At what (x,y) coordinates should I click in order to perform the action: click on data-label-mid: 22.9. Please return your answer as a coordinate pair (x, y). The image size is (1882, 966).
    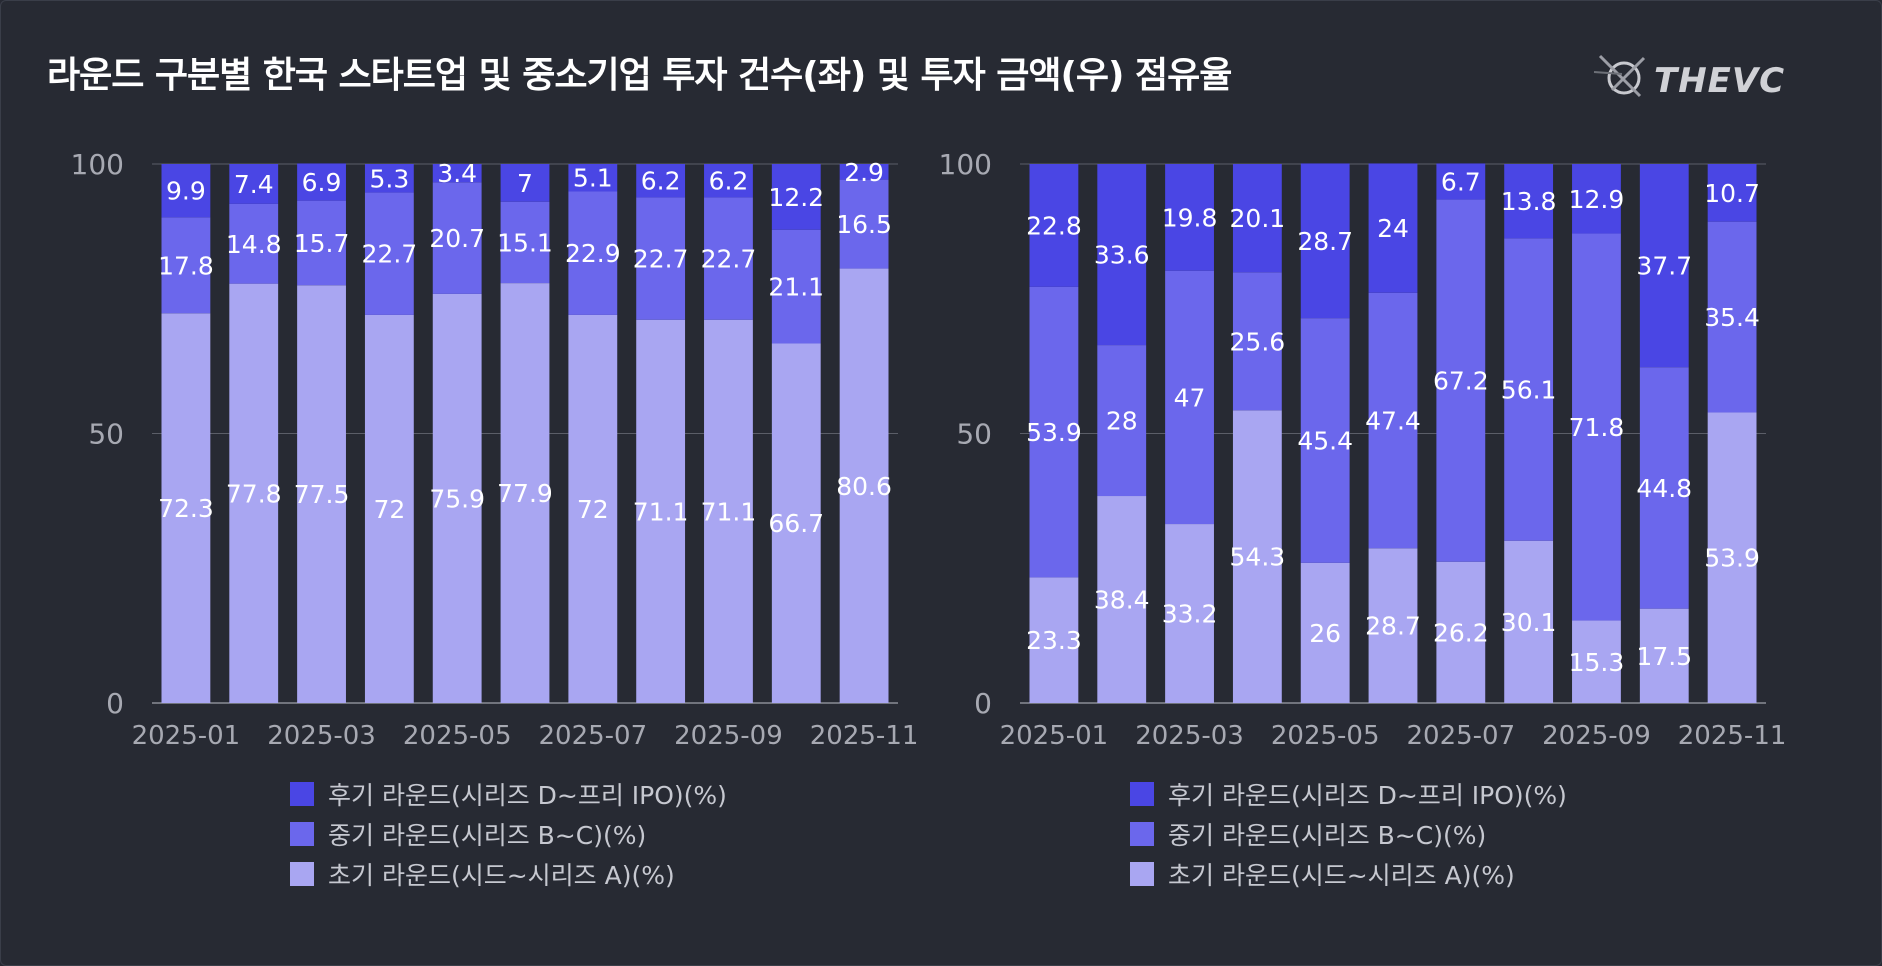
    Looking at the image, I should click on (593, 253).